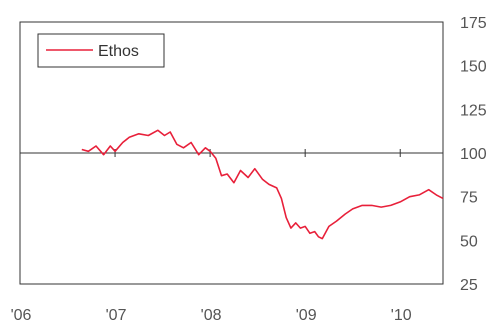 This screenshot has width=496, height=326. I want to click on x-tick-label-2: '08, so click(211, 315).